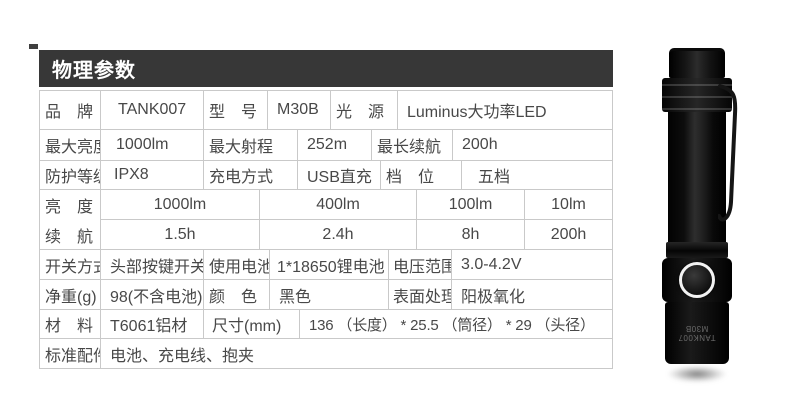  What do you see at coordinates (329, 265) in the screenshot?
I see `table-cell: 1*18650锂电池` at bounding box center [329, 265].